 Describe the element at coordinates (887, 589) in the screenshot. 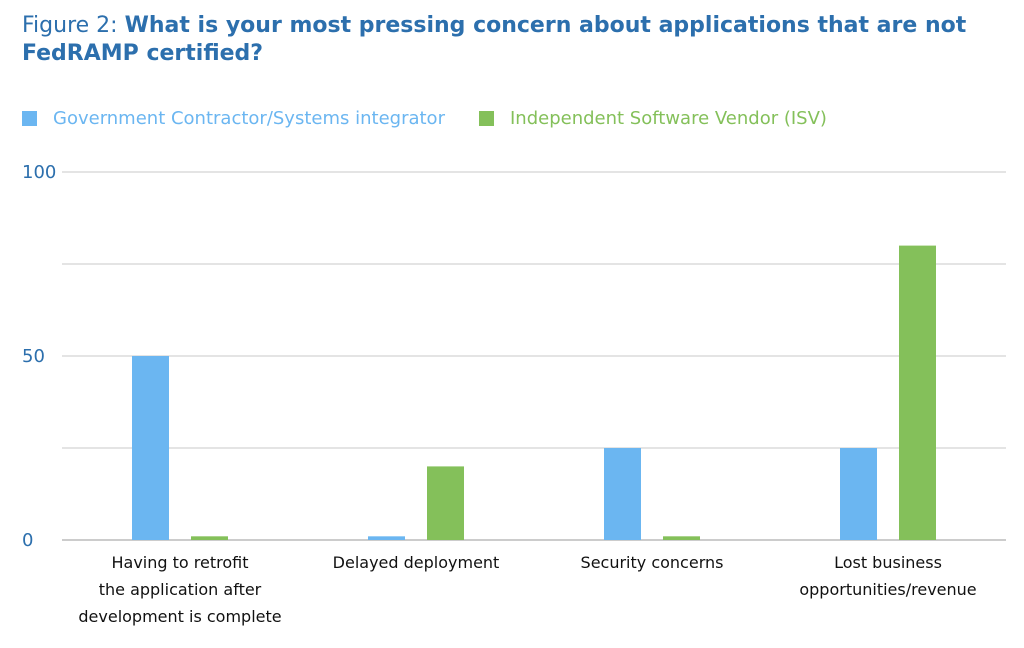

I see `x-category-label-line: opportunities/revenue` at that location.